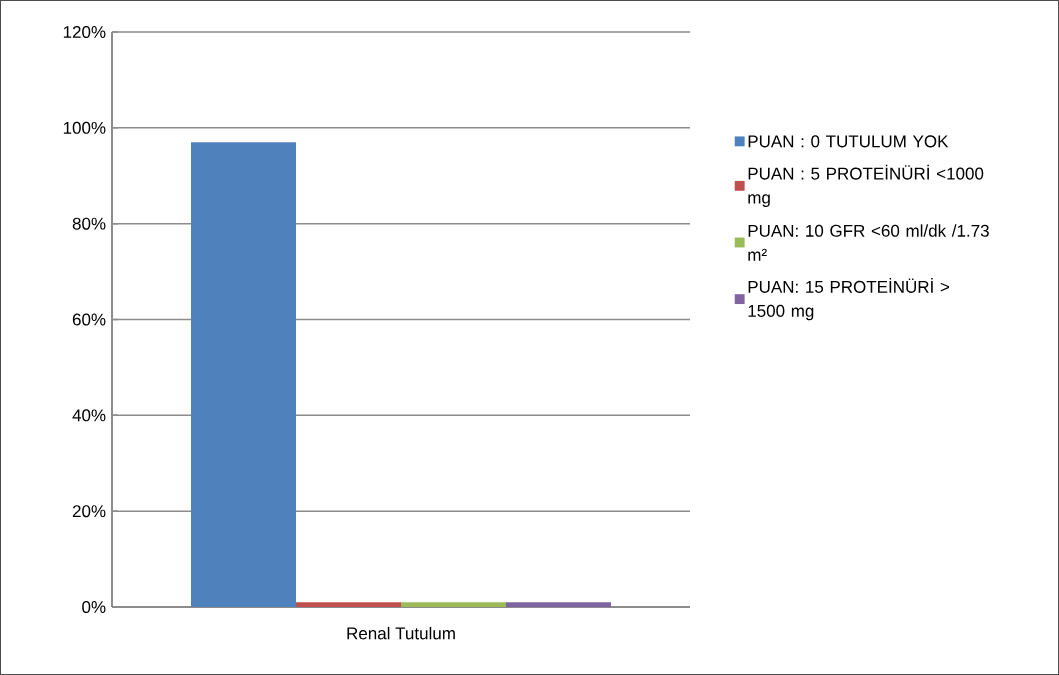 This screenshot has width=1059, height=675. I want to click on legend-label: PUAN : 5 PROTEİNÜRİ <1000 mg, so click(866, 185).